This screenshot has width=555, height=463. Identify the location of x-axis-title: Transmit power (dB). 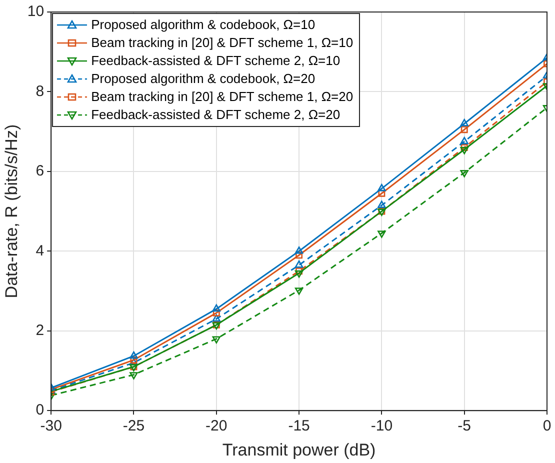
(299, 450).